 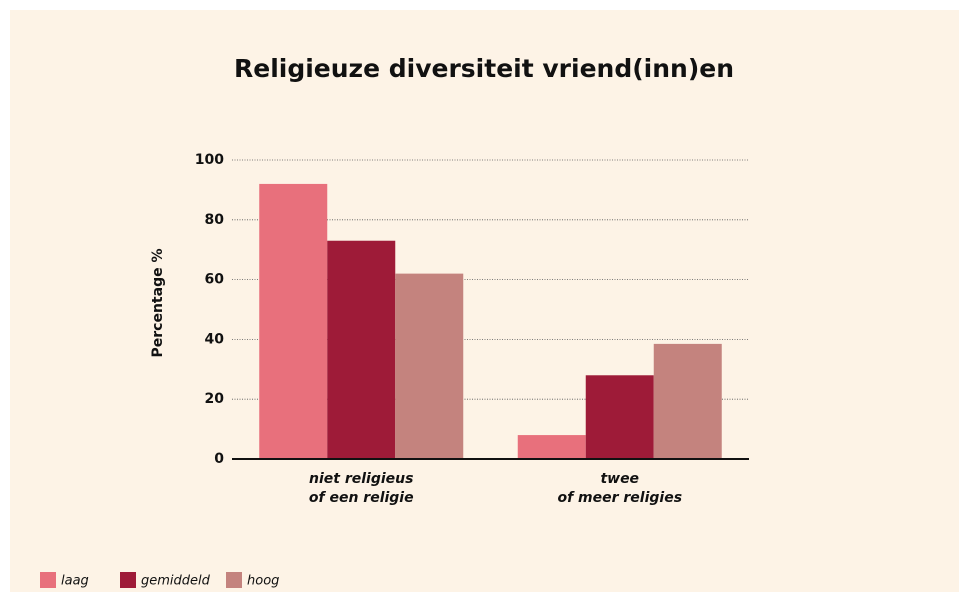 What do you see at coordinates (219, 459) in the screenshot?
I see `y-tick-label: 0` at bounding box center [219, 459].